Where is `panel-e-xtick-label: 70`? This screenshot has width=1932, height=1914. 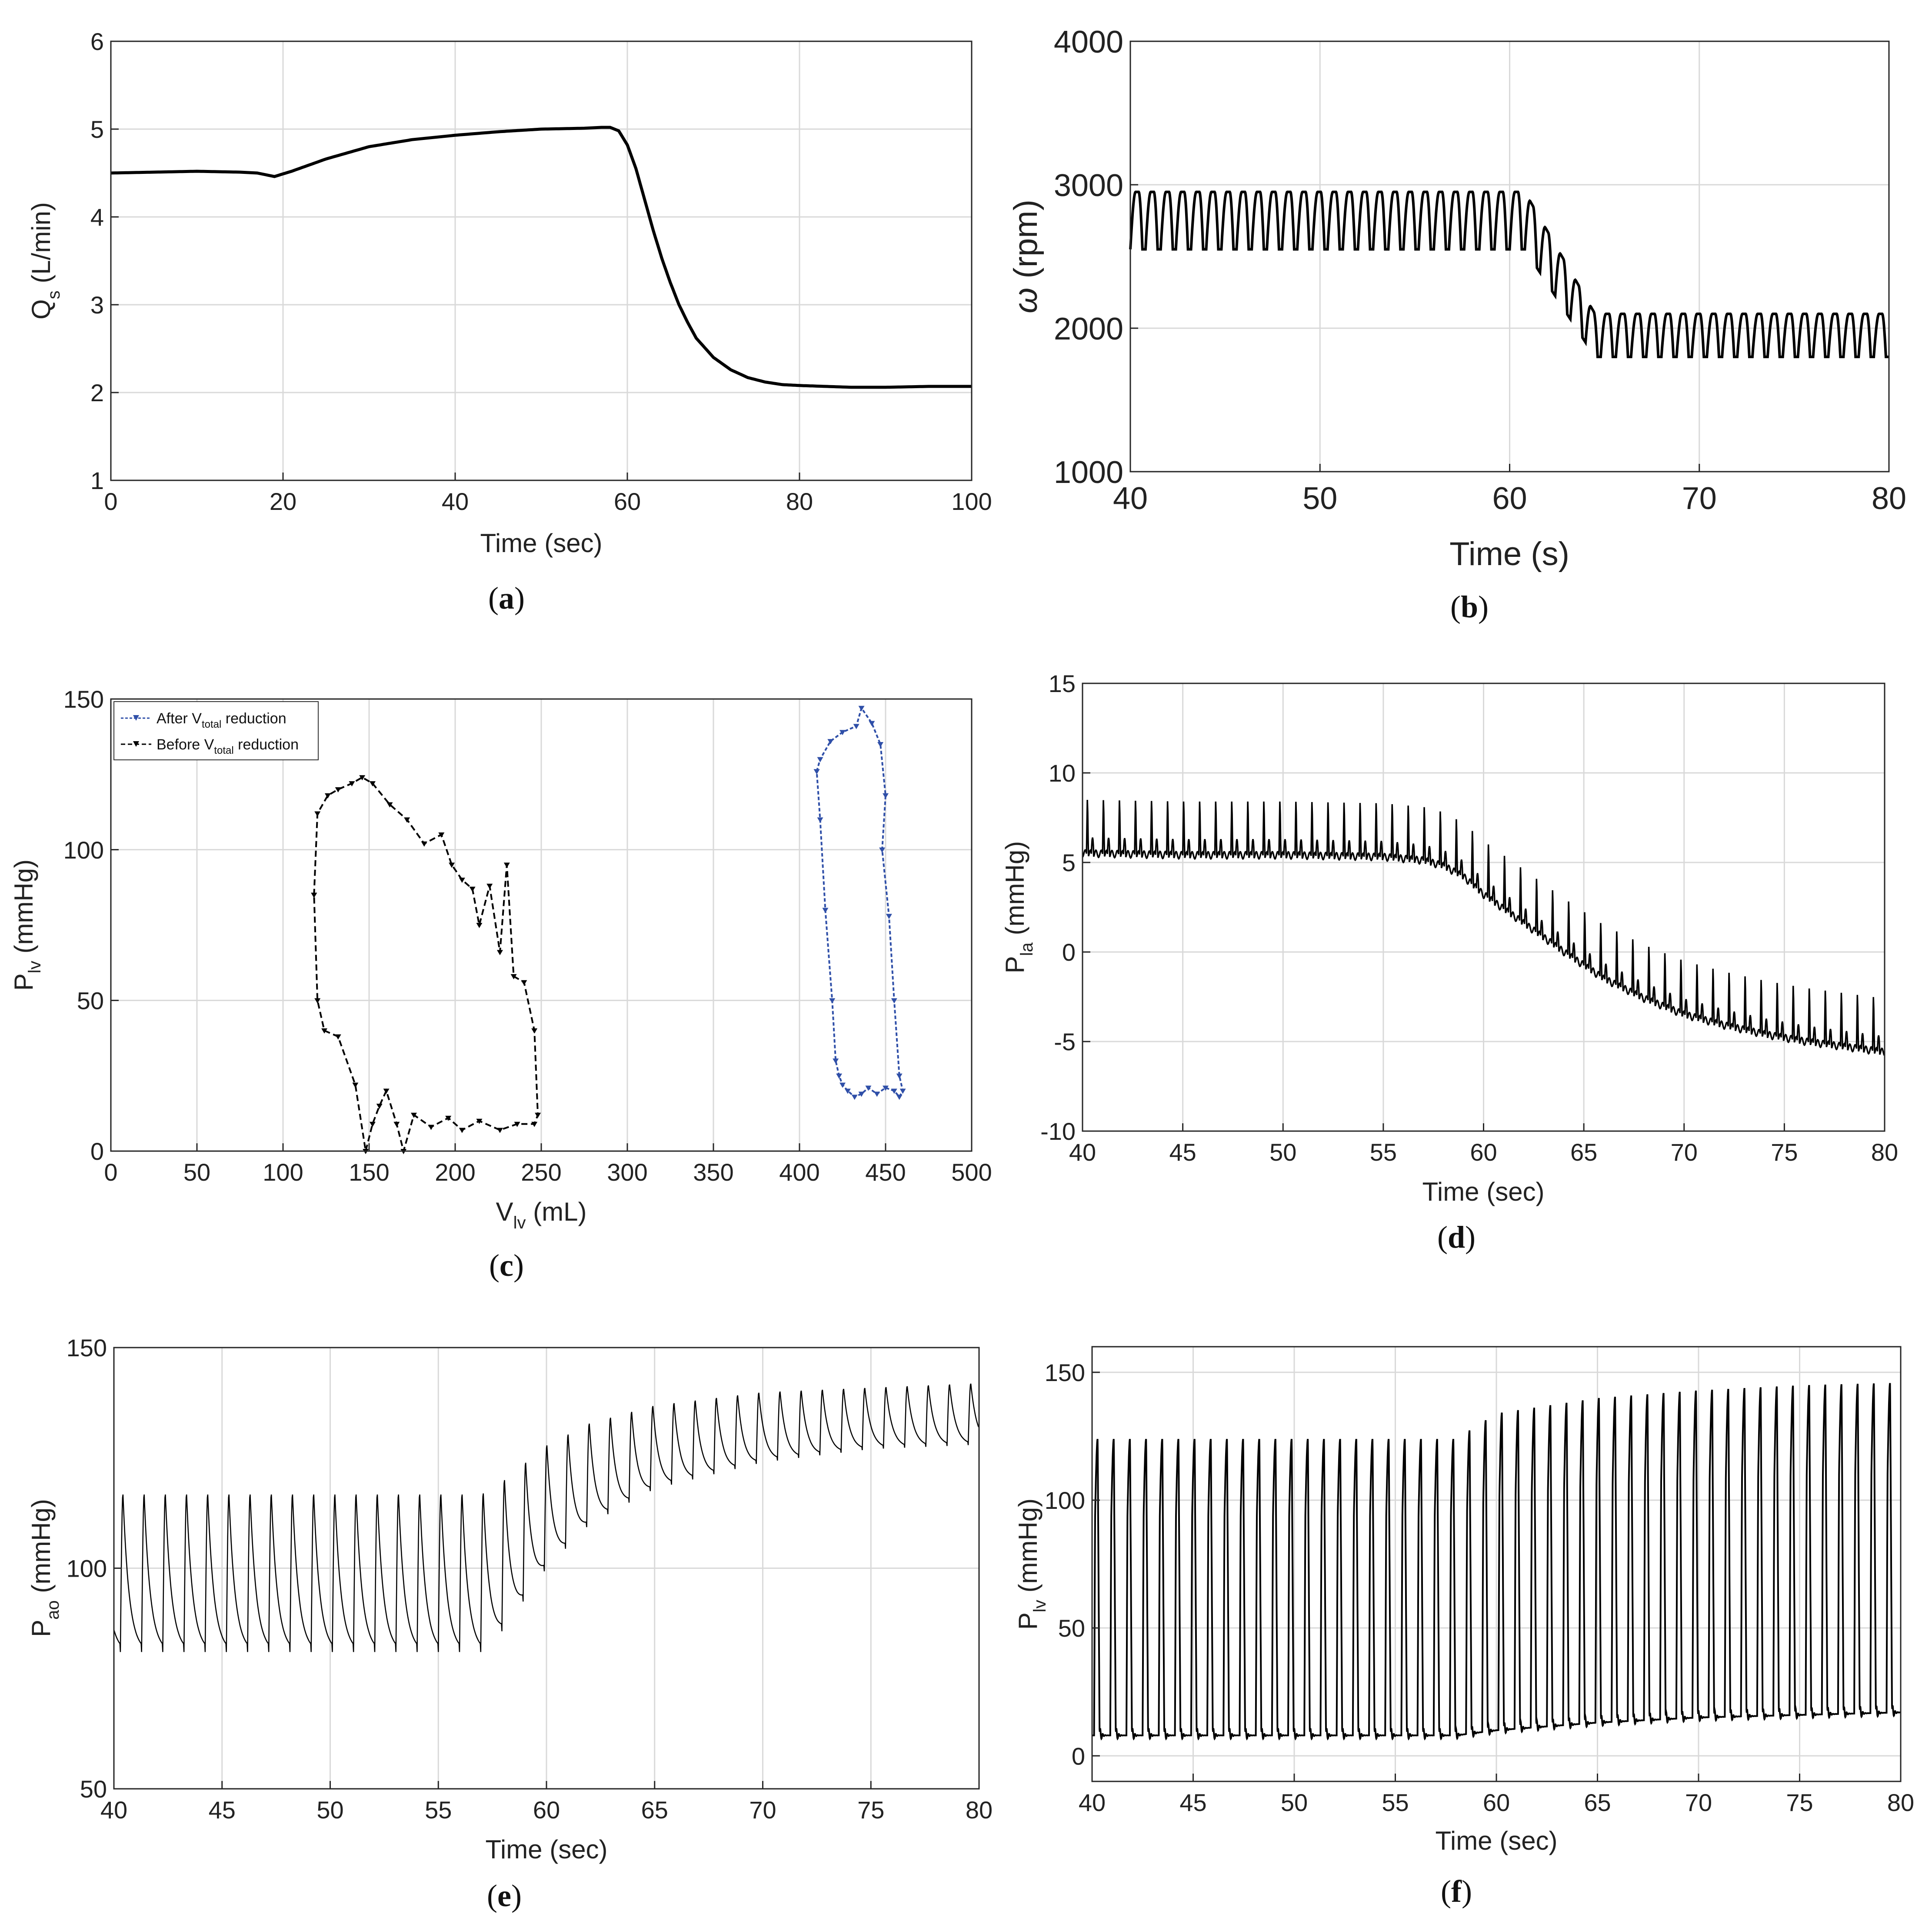 panel-e-xtick-label: 70 is located at coordinates (762, 1810).